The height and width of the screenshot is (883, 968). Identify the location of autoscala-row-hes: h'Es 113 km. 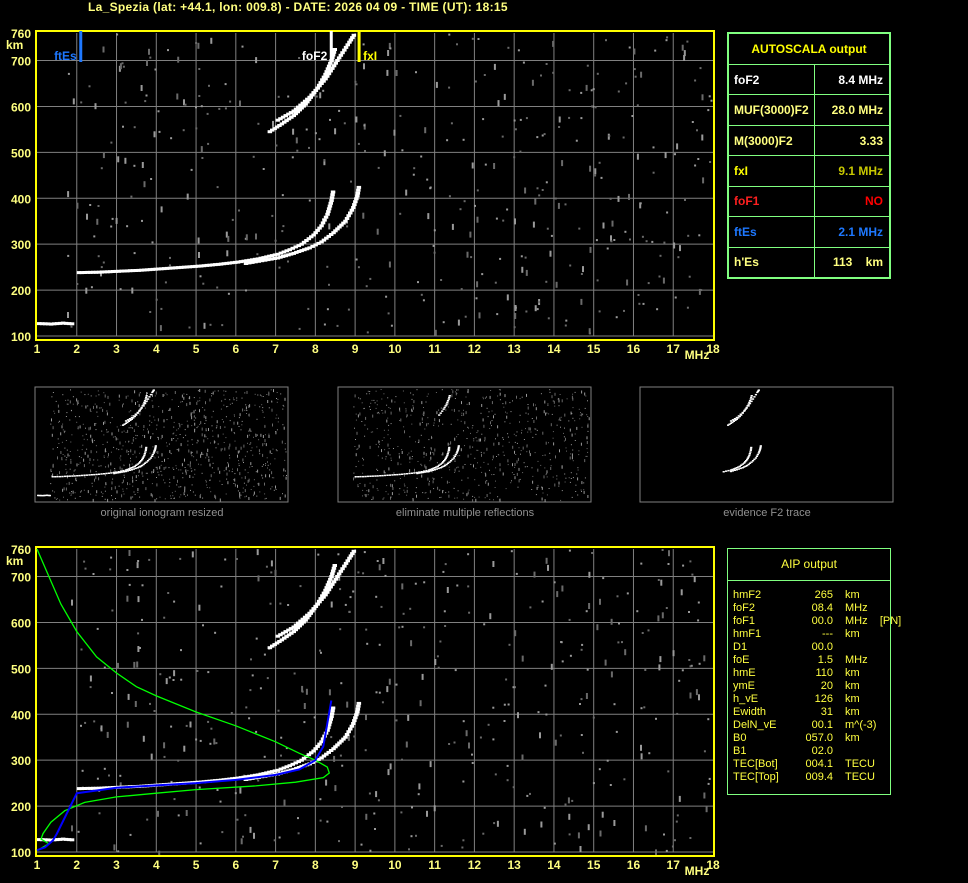
(809, 262).